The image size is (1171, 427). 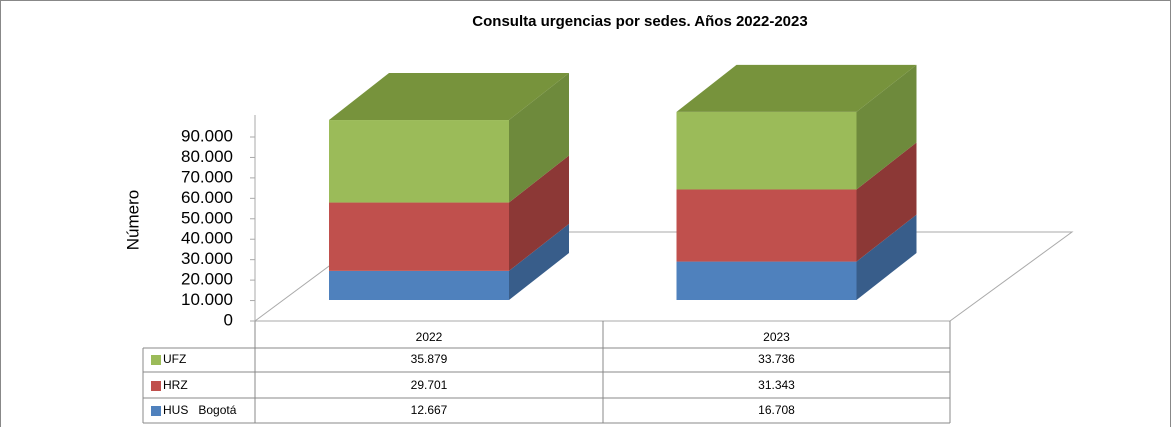 I want to click on table-value: 29.701, so click(x=429, y=385).